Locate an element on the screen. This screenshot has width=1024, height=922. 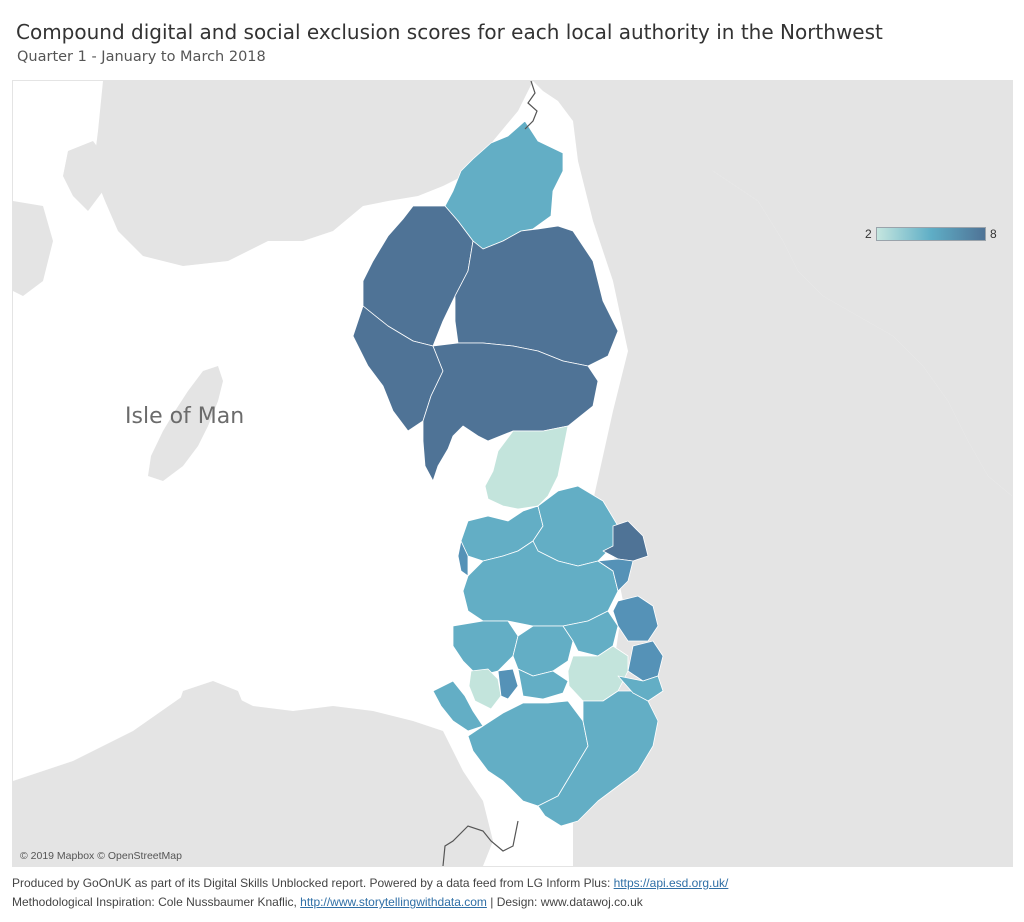
region-stockport is located at coordinates (640, 688).